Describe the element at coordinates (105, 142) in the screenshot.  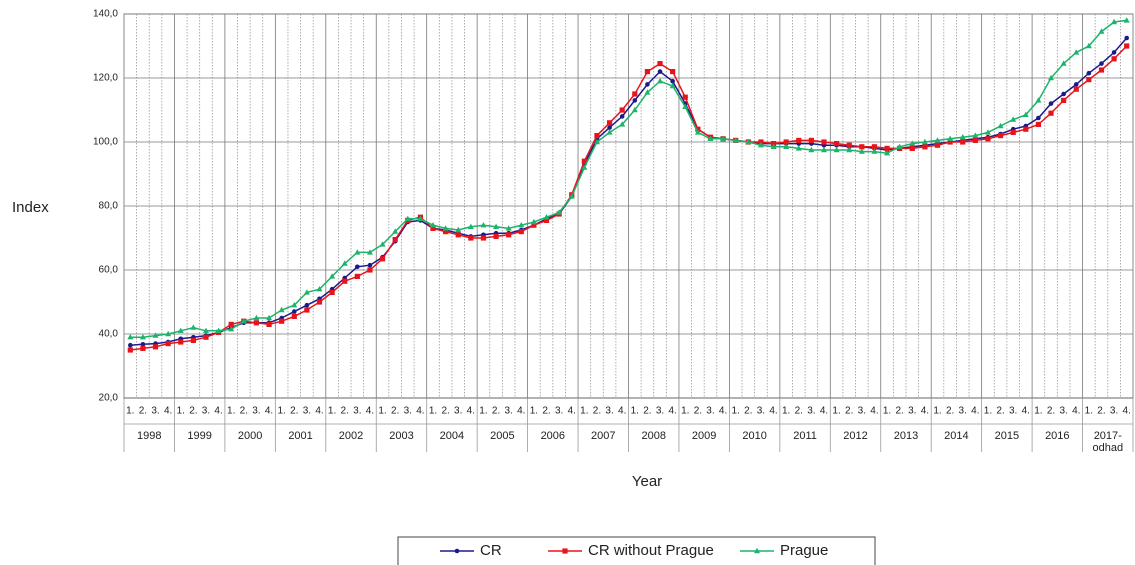
I see `y-tick-label: 100,0` at that location.